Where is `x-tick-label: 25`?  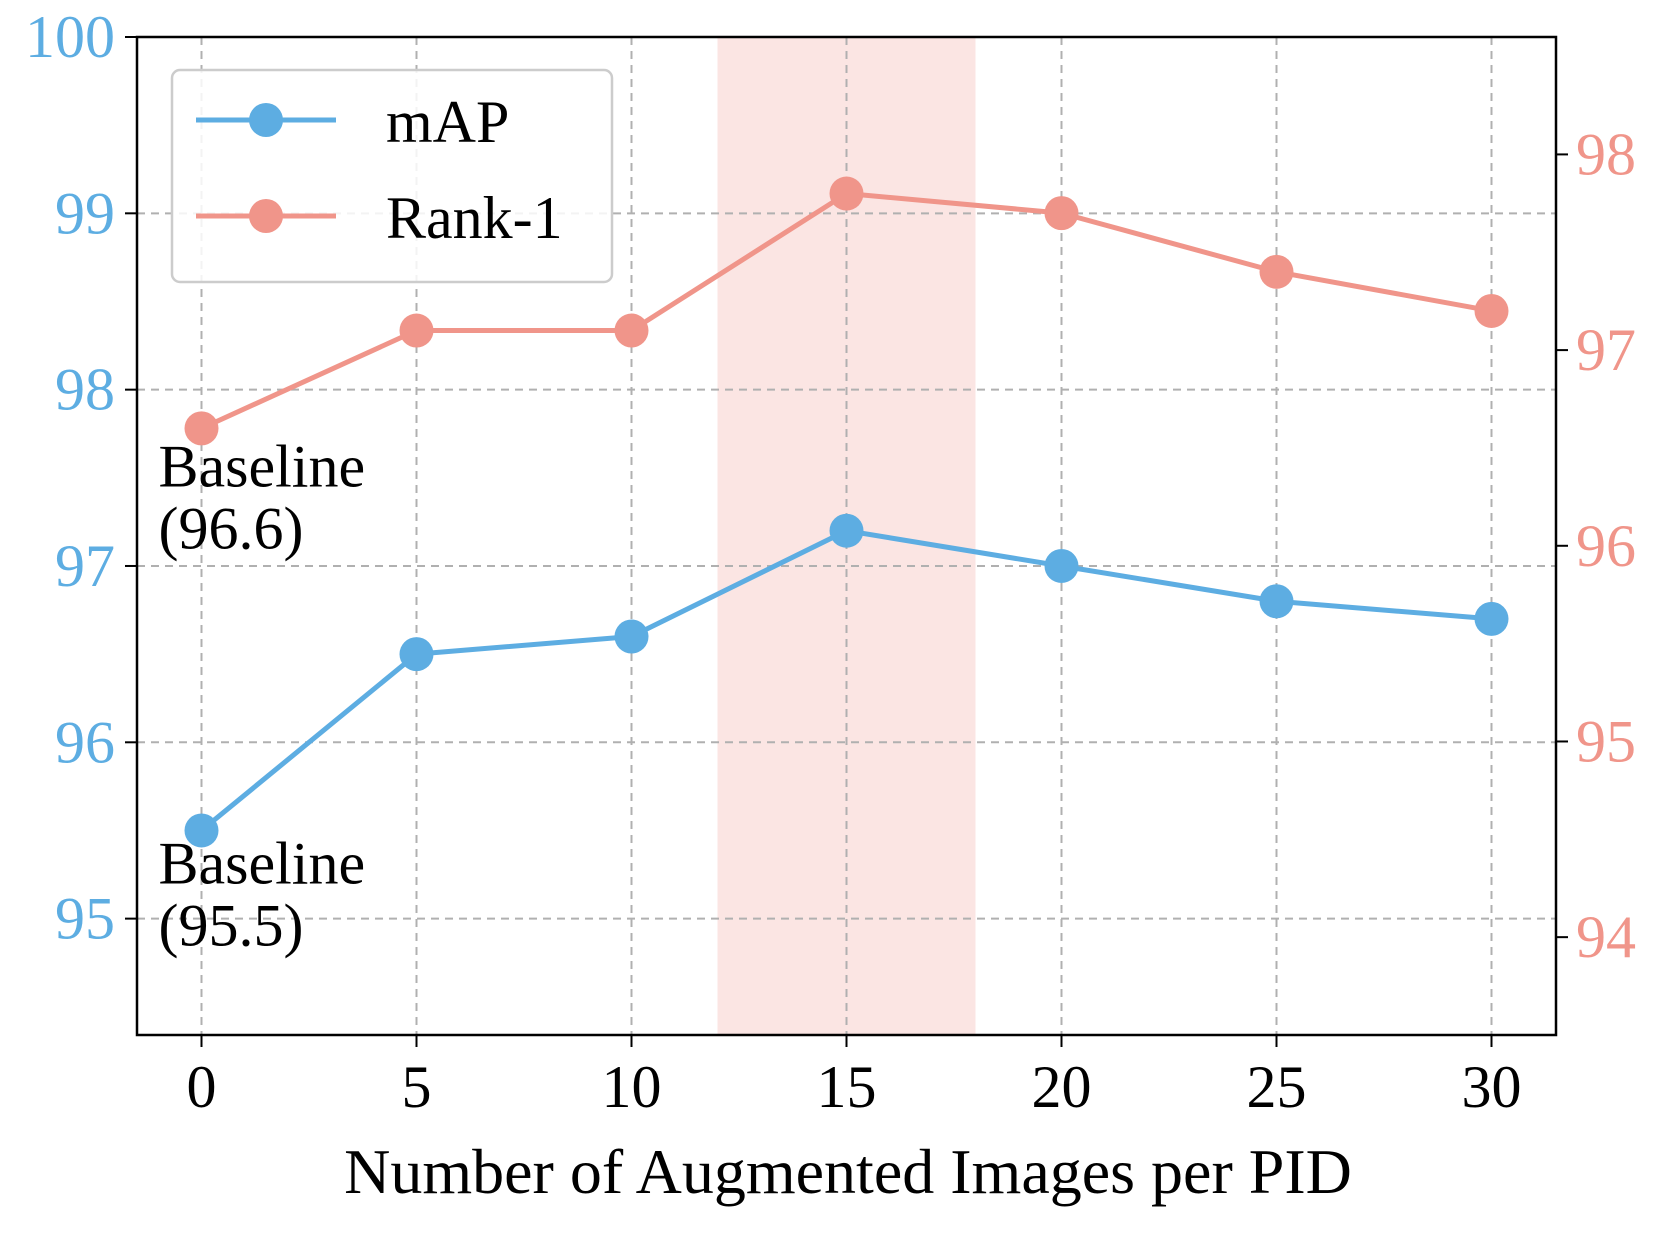 x-tick-label: 25 is located at coordinates (1277, 1087).